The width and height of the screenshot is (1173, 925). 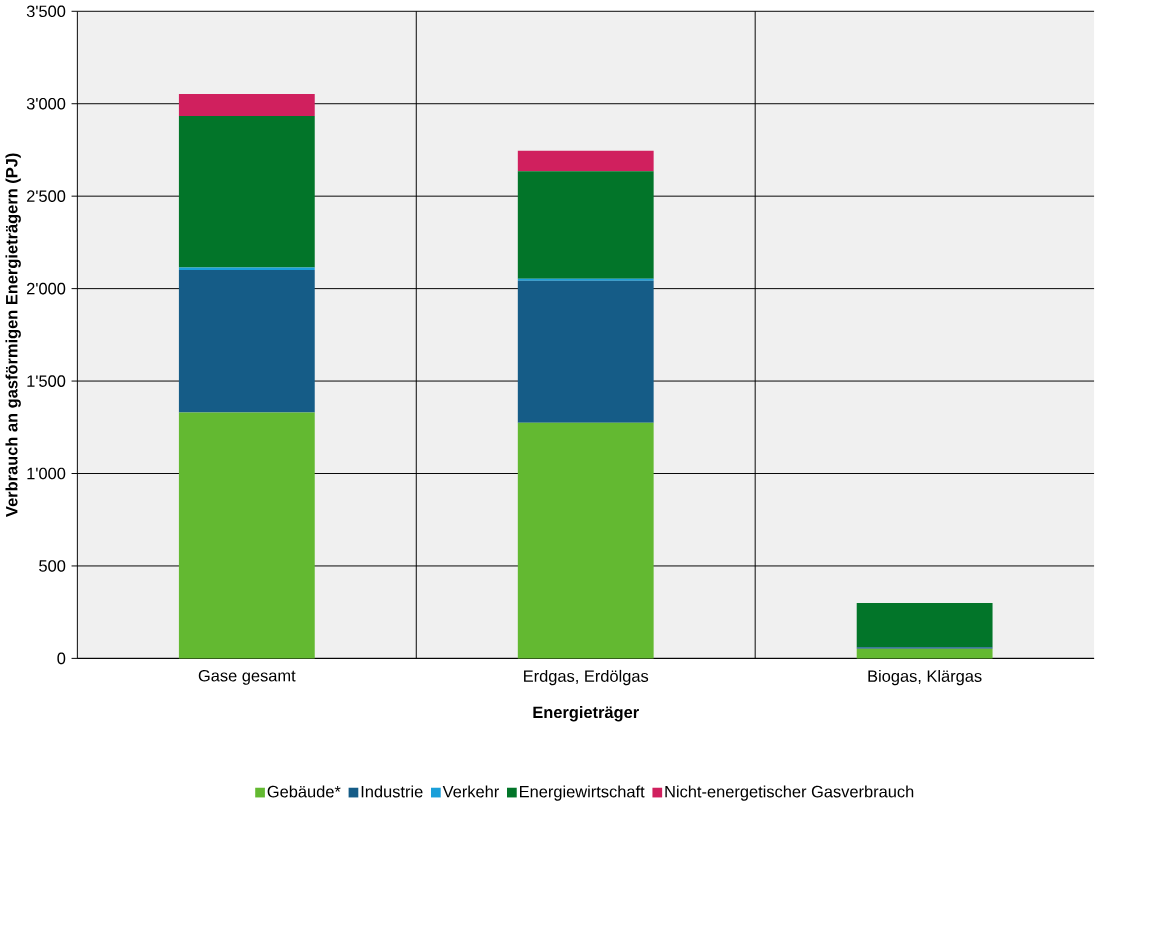 What do you see at coordinates (586, 678) in the screenshot?
I see `x-tick-label: Erdgas, Erdölgas` at bounding box center [586, 678].